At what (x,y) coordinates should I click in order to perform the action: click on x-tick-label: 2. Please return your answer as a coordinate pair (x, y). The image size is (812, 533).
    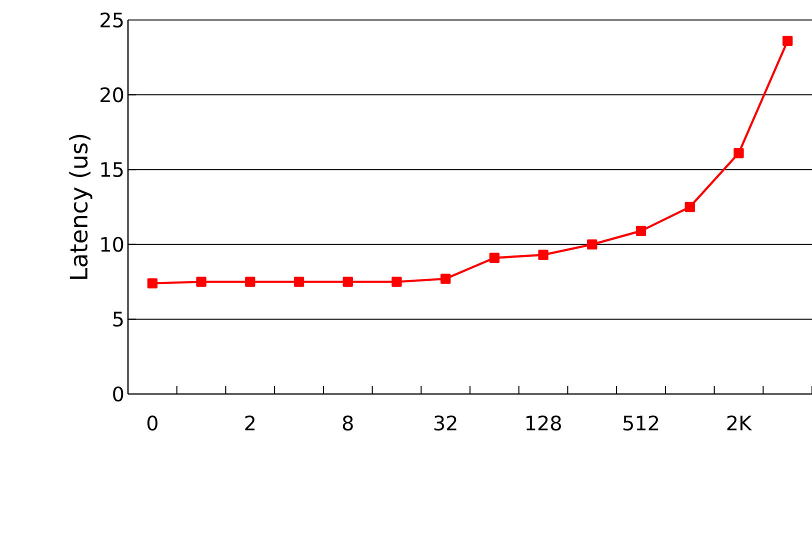
    Looking at the image, I should click on (249, 423).